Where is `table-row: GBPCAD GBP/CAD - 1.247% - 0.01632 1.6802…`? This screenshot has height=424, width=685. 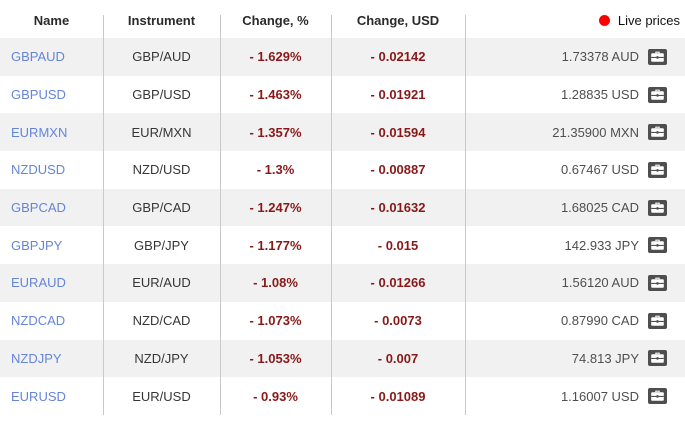
table-row: GBPCAD GBP/CAD - 1.247% - 0.01632 1.6802… is located at coordinates (342, 207).